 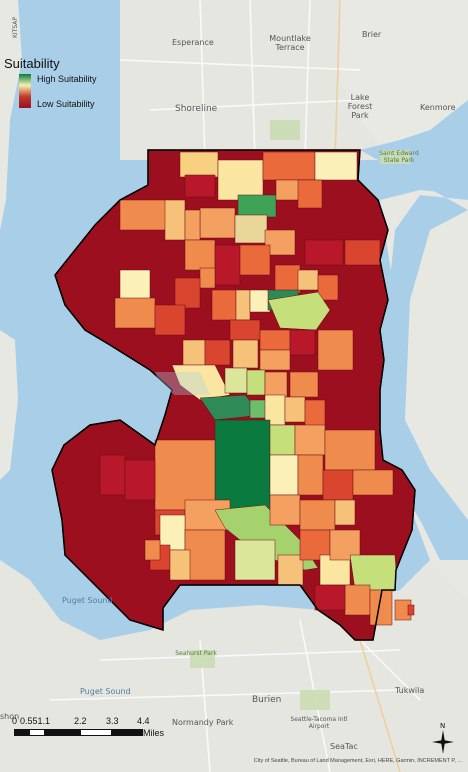 I want to click on scale-tick-3: 3.3, so click(x=112, y=721).